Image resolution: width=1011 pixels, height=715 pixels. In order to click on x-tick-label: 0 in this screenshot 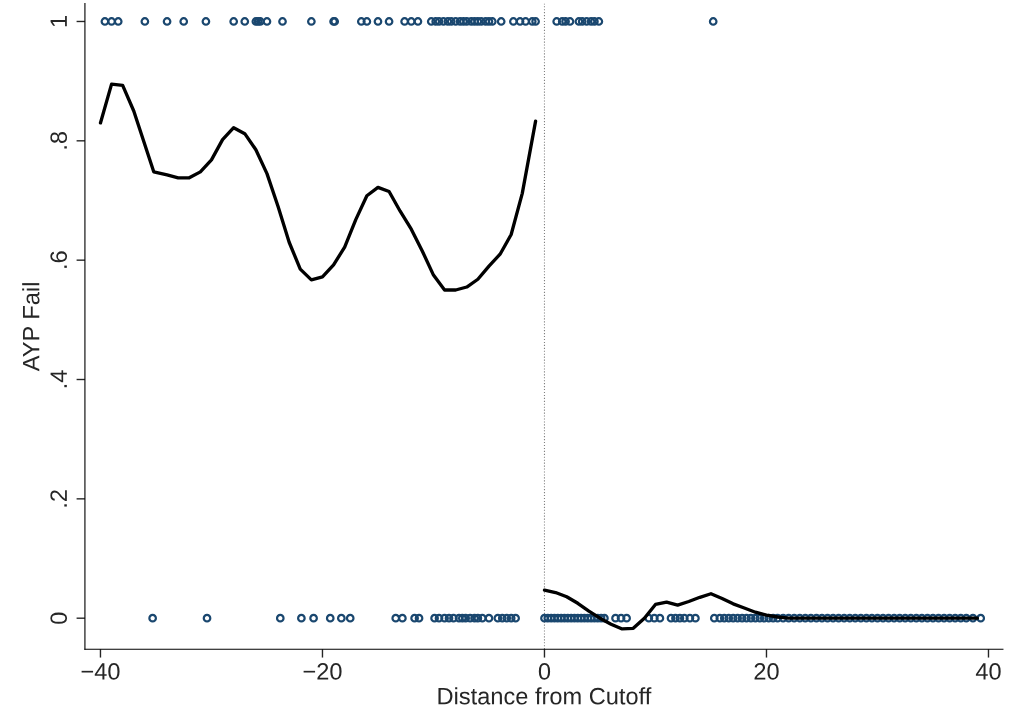, I will do `click(544, 671)`.